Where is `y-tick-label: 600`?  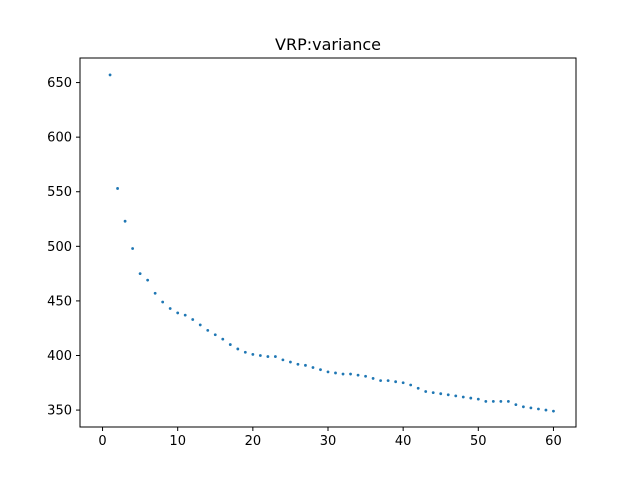 y-tick-label: 600 is located at coordinates (59, 138).